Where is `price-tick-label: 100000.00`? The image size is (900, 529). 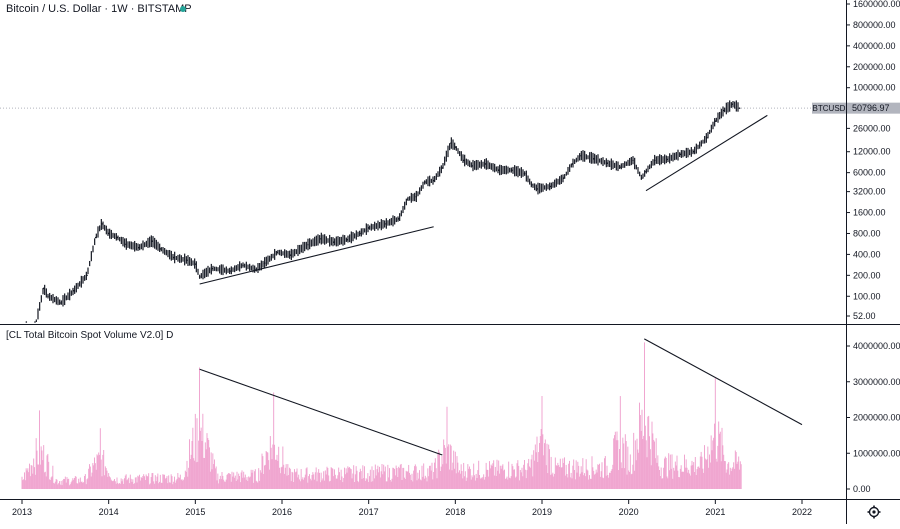 price-tick-label: 100000.00 is located at coordinates (874, 88).